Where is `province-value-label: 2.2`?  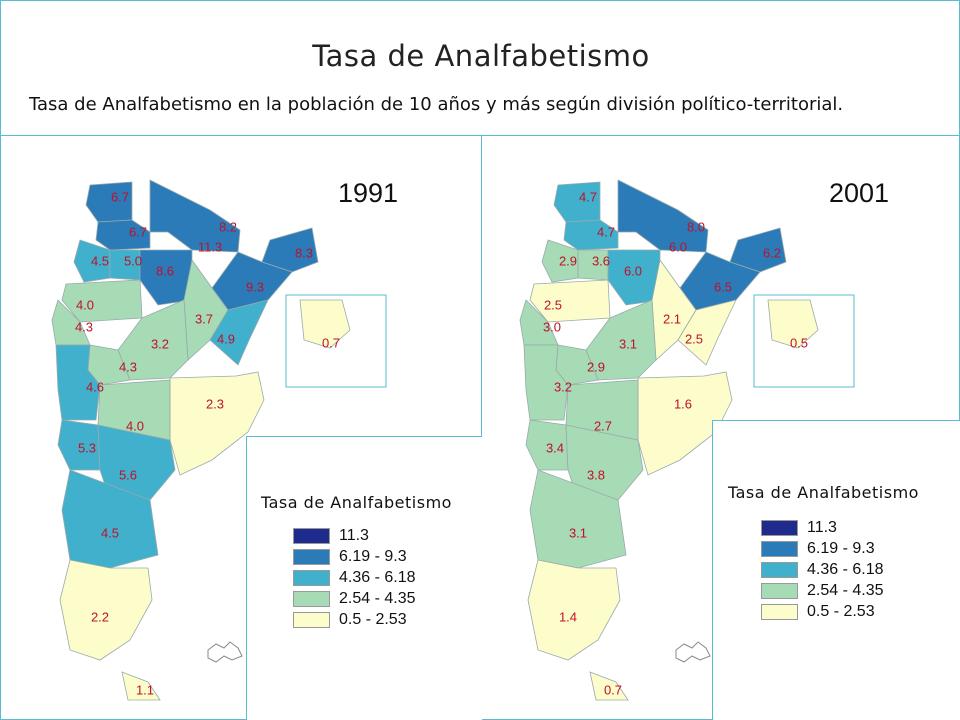
province-value-label: 2.2 is located at coordinates (100, 616).